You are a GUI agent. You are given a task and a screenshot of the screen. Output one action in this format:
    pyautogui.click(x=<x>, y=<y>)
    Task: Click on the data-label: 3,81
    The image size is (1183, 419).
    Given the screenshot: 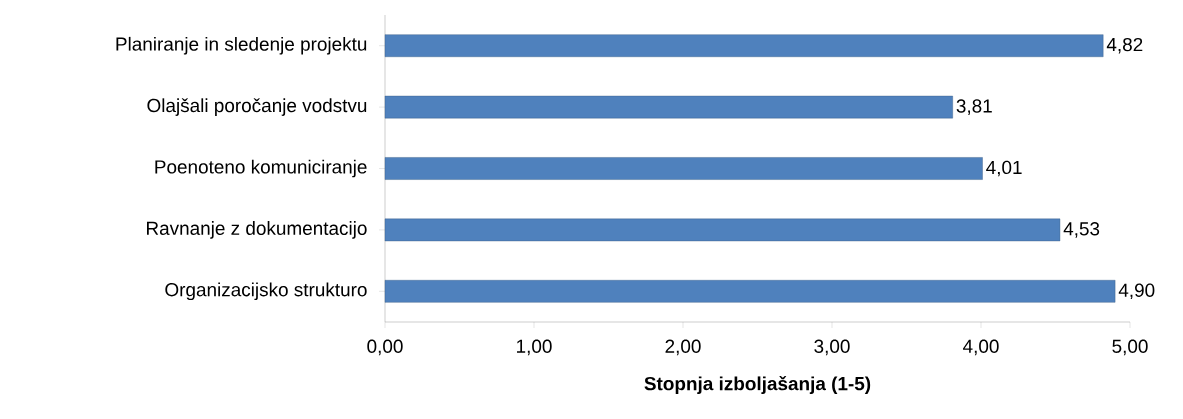 What is the action you would take?
    pyautogui.click(x=974, y=107)
    